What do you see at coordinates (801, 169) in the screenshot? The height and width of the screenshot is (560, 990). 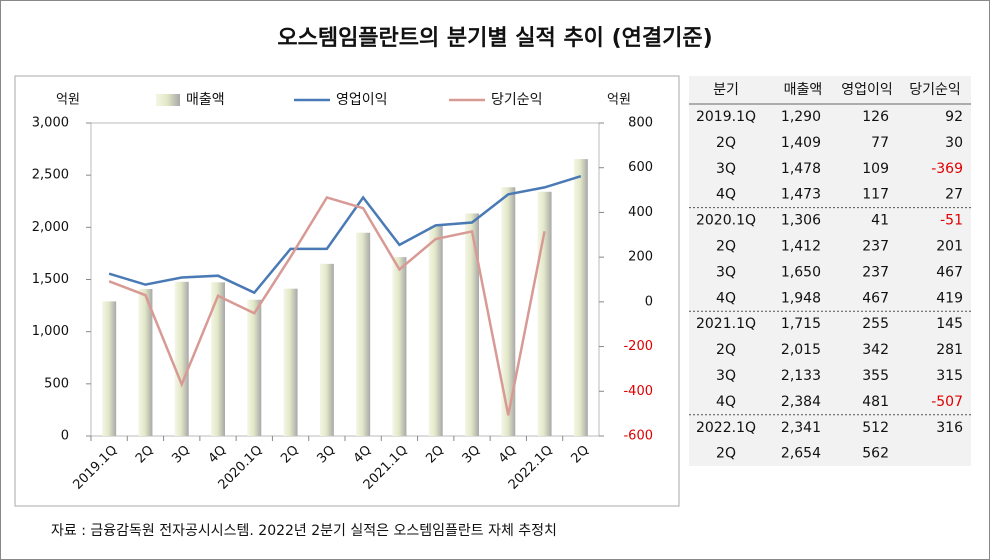 I see `table-cell: 1,478` at bounding box center [801, 169].